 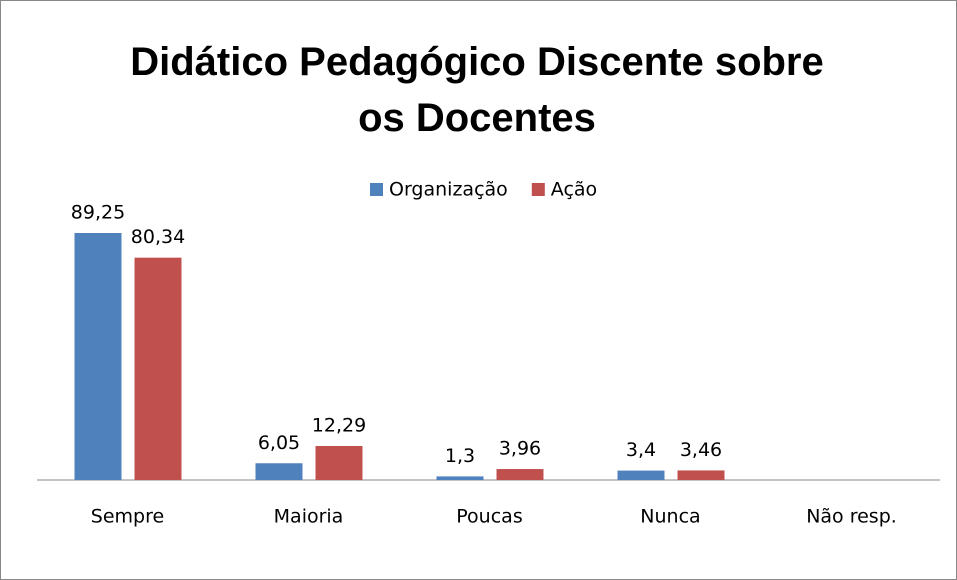 I want to click on legend-label: Ação, so click(x=574, y=190).